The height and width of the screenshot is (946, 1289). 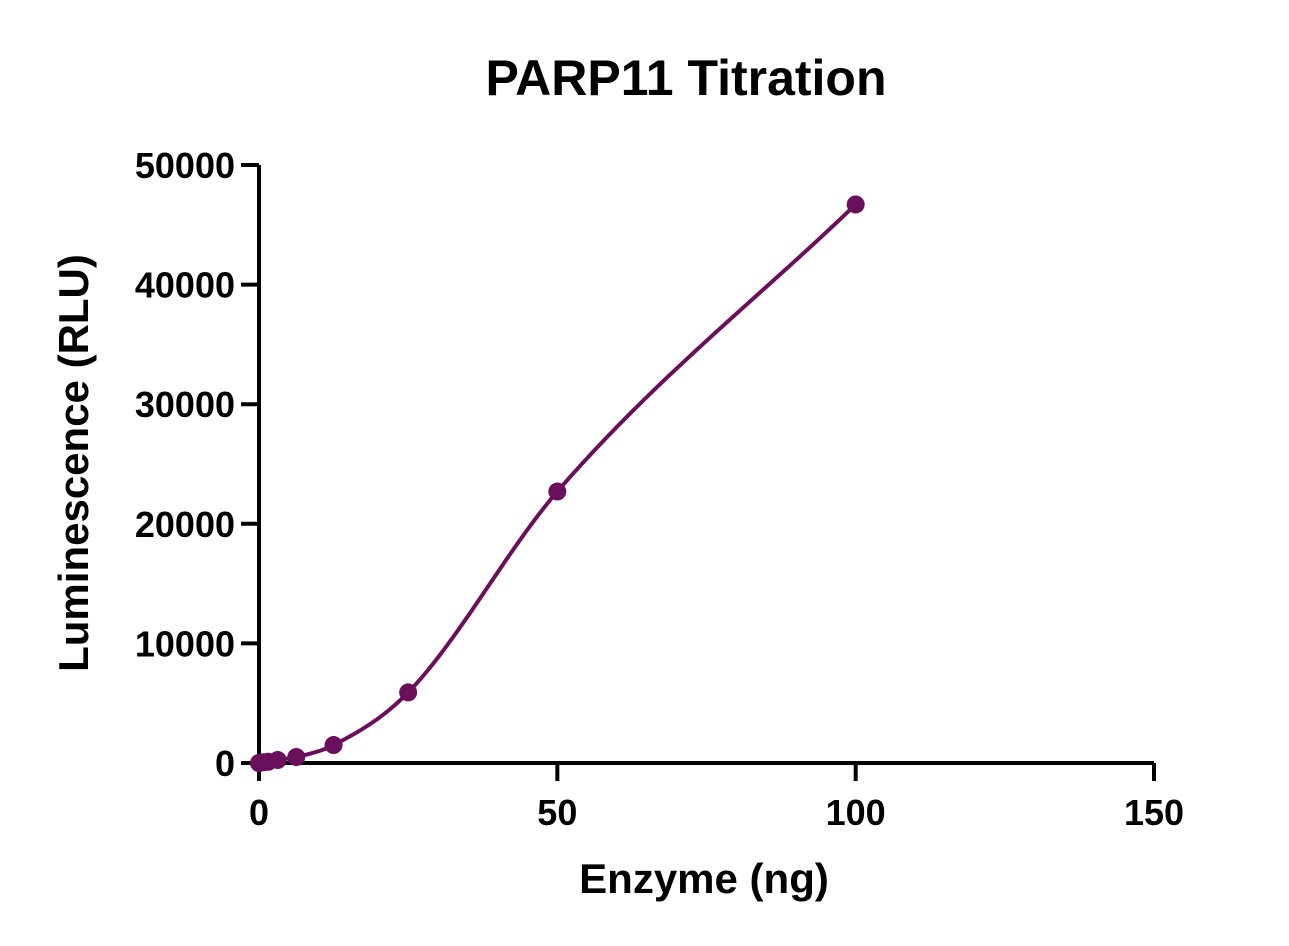 What do you see at coordinates (856, 812) in the screenshot?
I see `x-tick-label: 100` at bounding box center [856, 812].